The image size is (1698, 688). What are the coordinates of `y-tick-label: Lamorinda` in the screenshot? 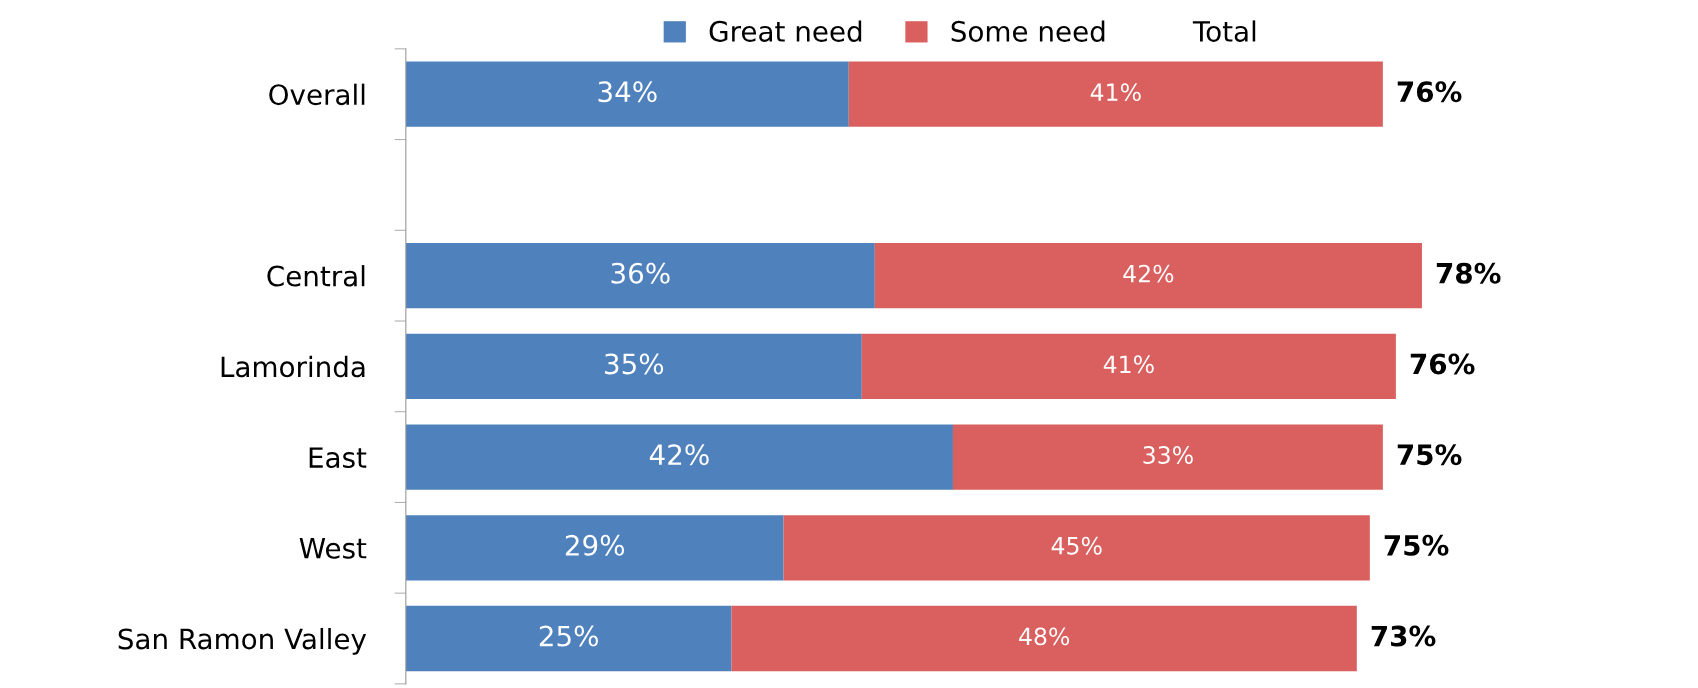 It's located at (293, 366).